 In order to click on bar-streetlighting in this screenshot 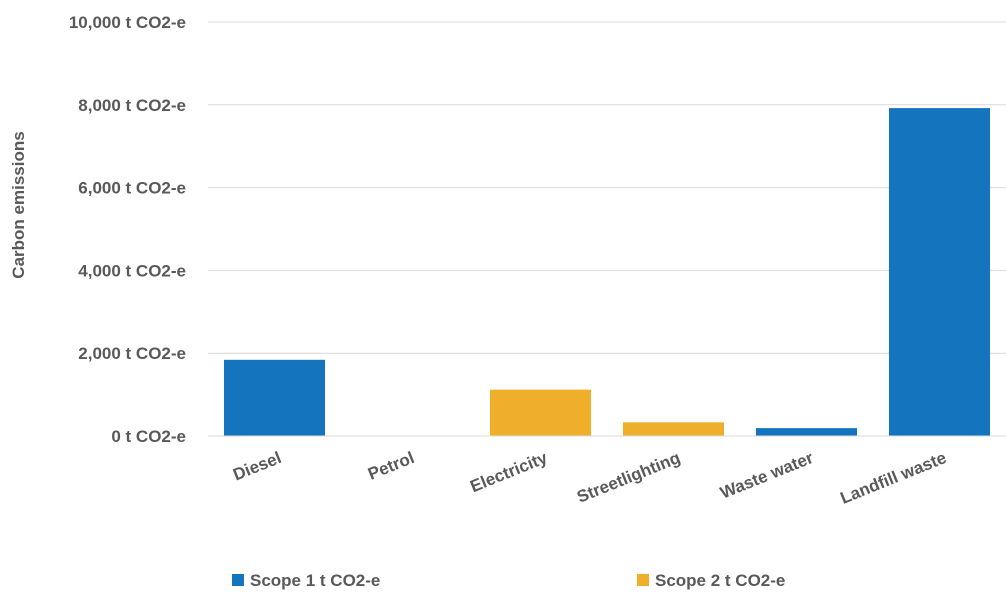, I will do `click(673, 429)`.